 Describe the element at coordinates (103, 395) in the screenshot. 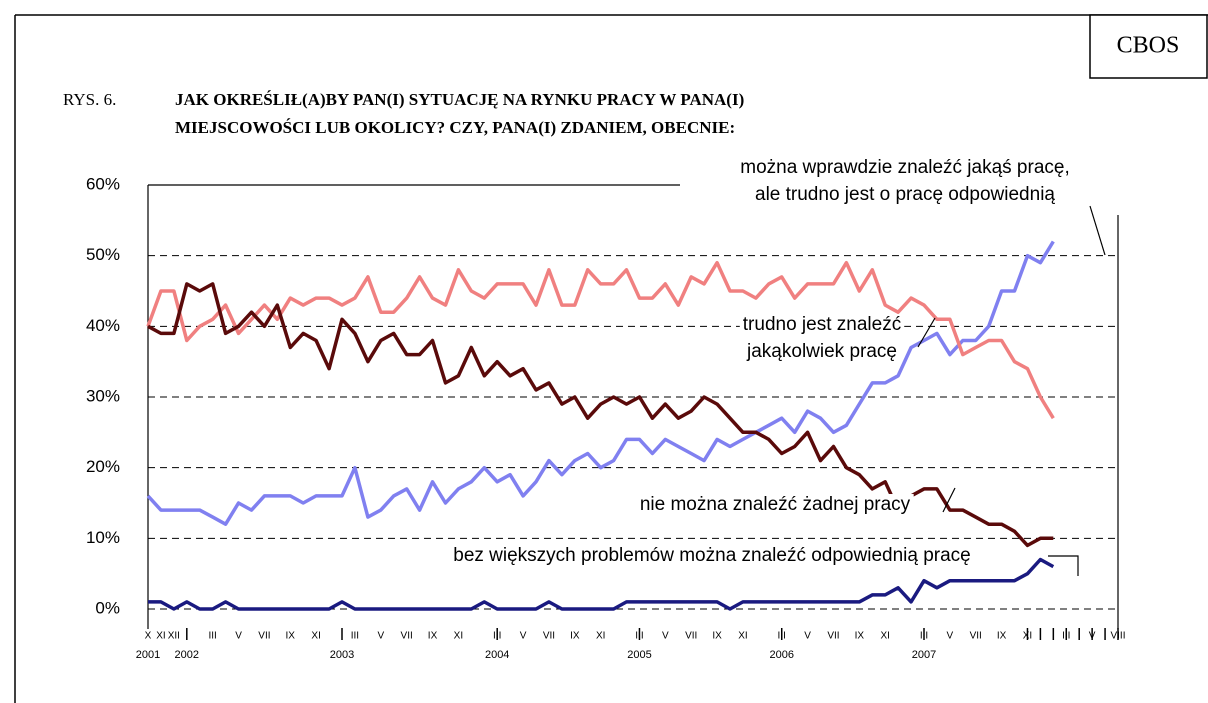

I see `y-tick-label: 30%` at that location.